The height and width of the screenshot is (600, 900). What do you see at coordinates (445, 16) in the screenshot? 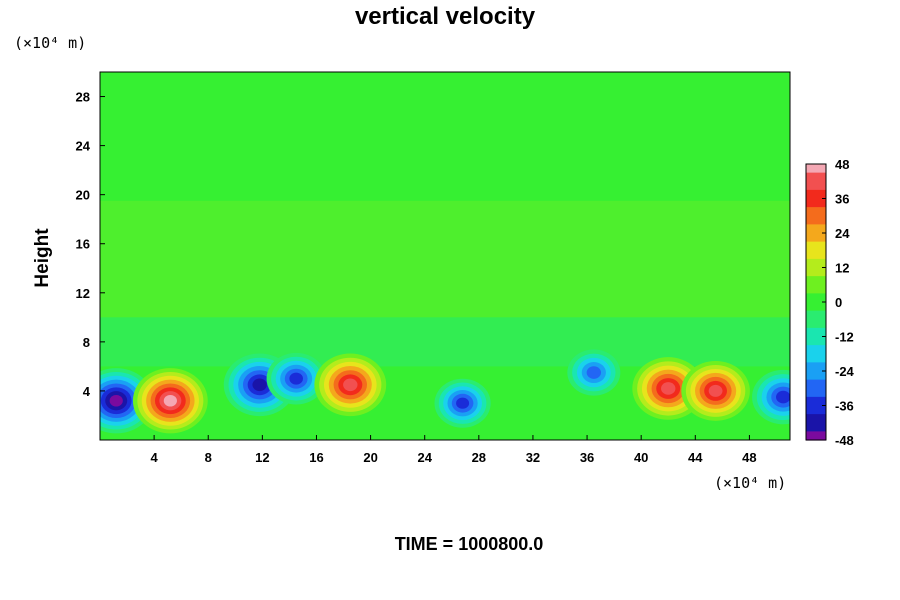
I see `chart-title: vertical velocity` at bounding box center [445, 16].